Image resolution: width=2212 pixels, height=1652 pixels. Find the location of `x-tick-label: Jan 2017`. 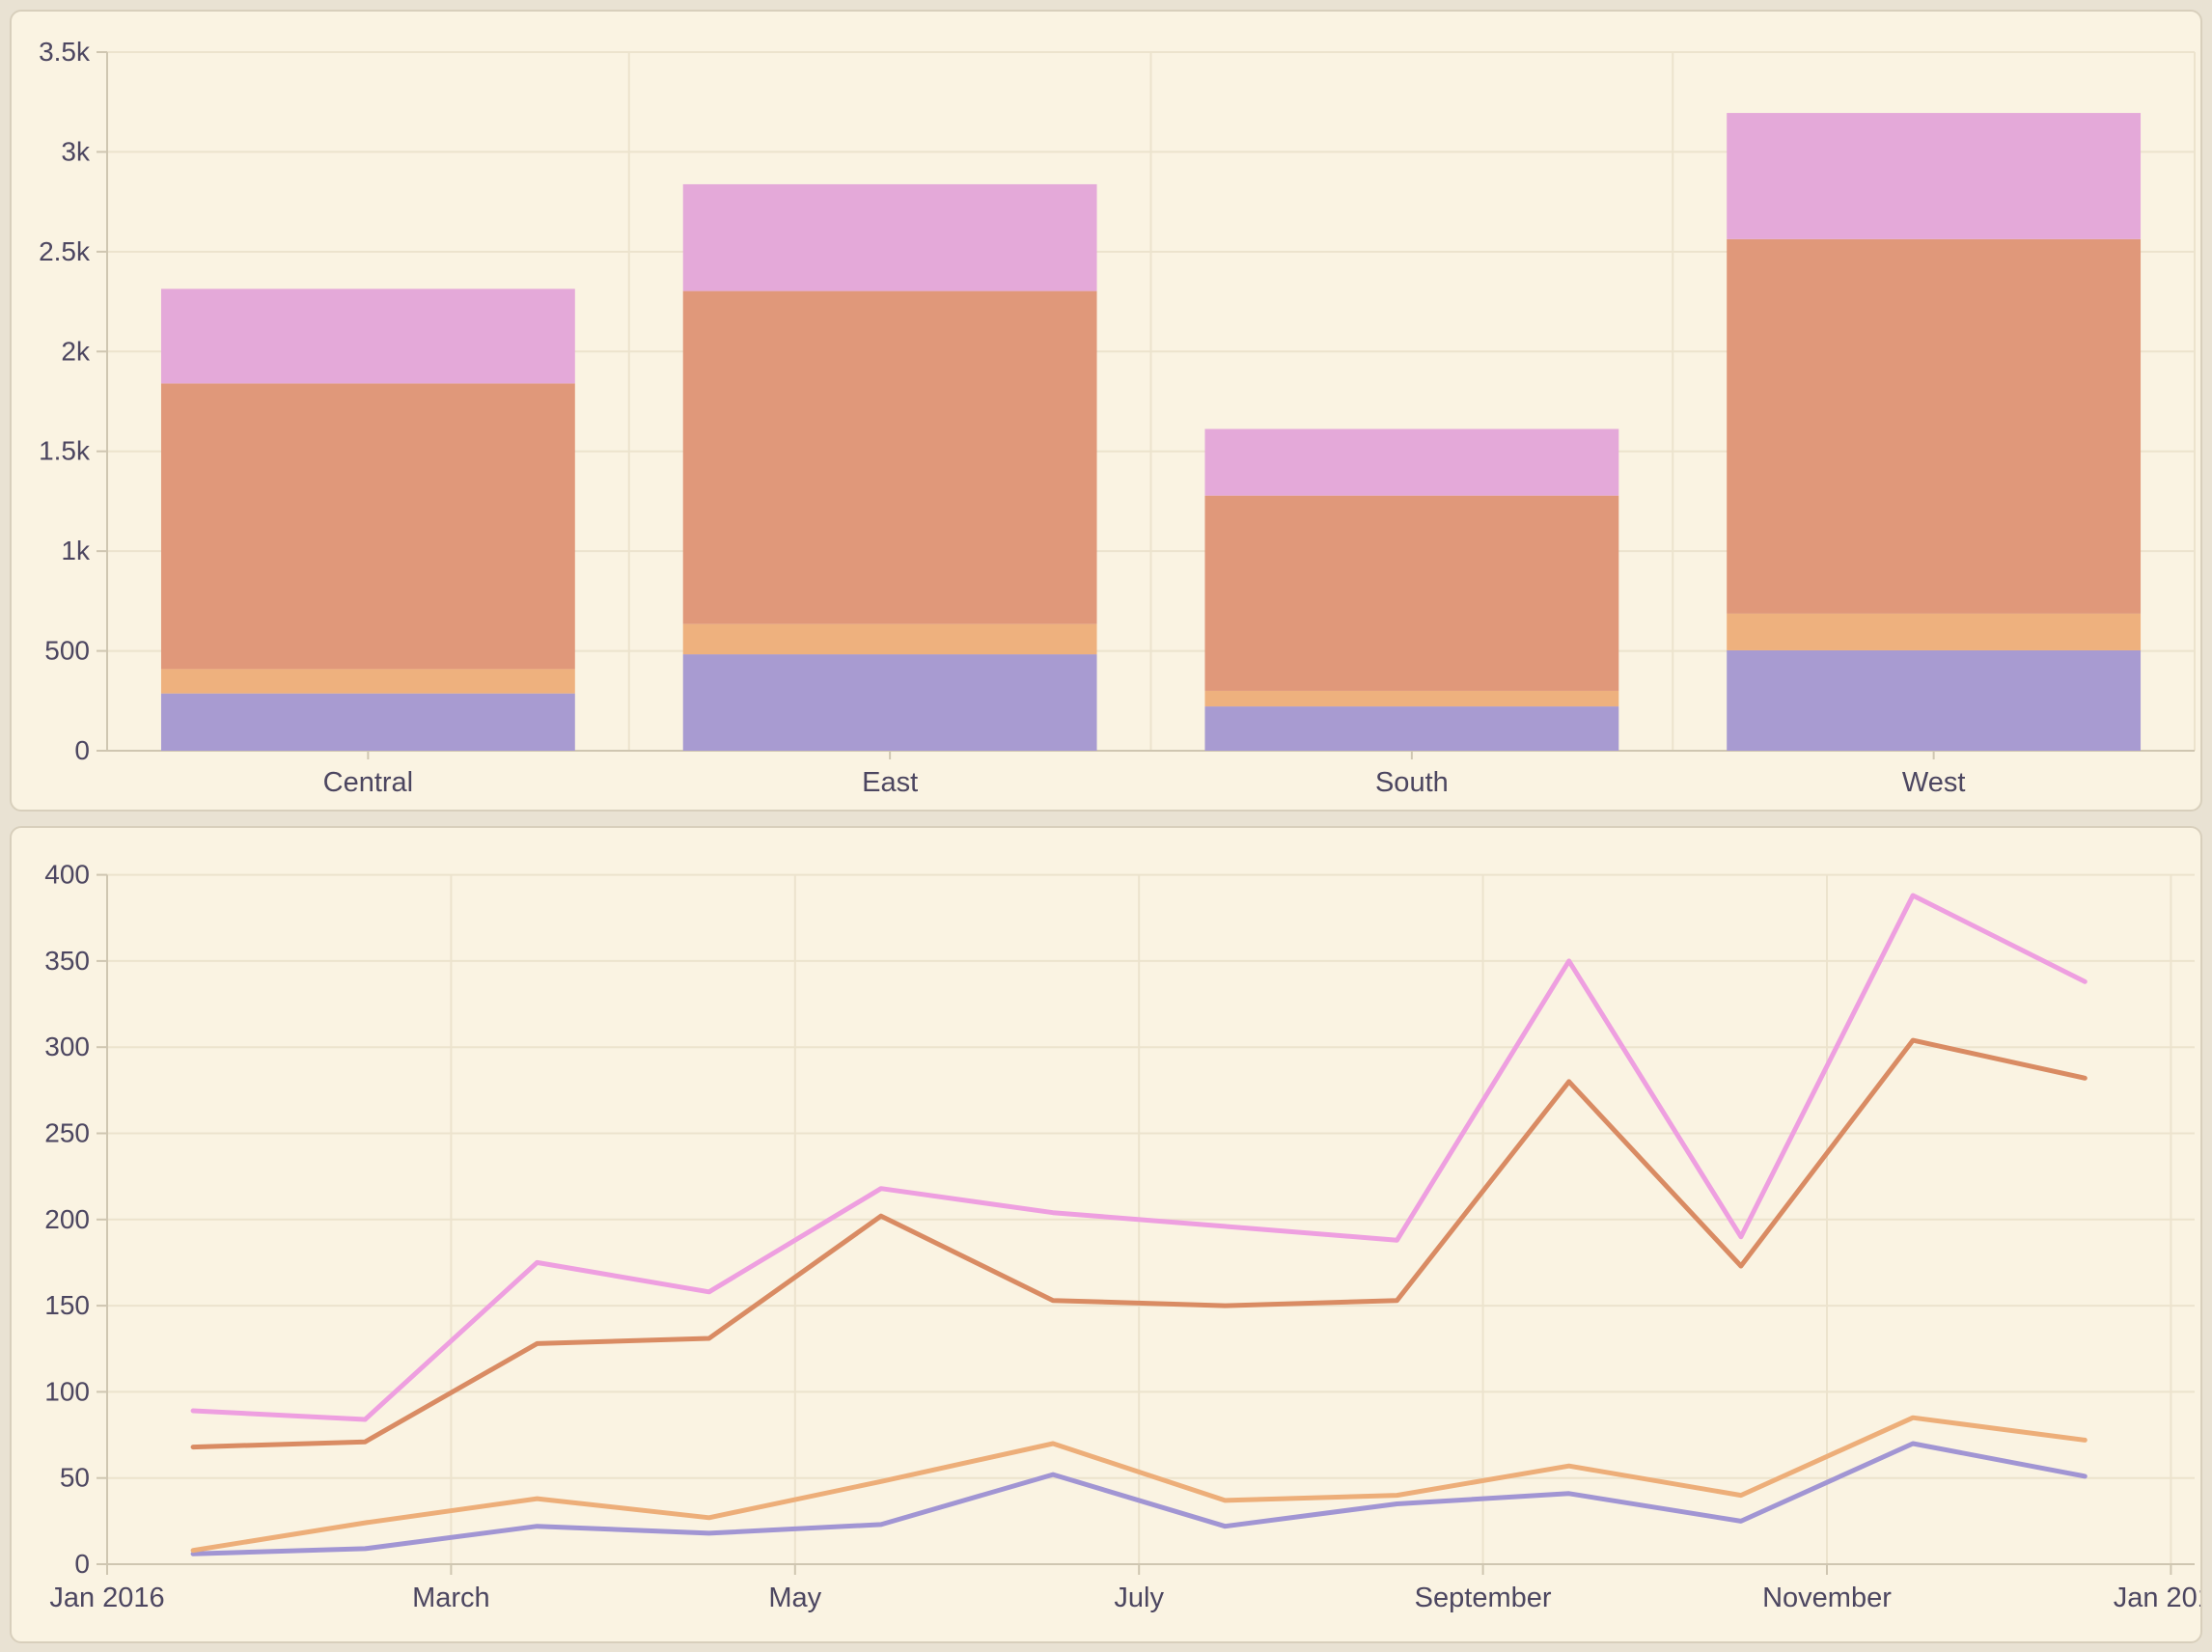

x-tick-label: Jan 2017 is located at coordinates (2157, 1598).